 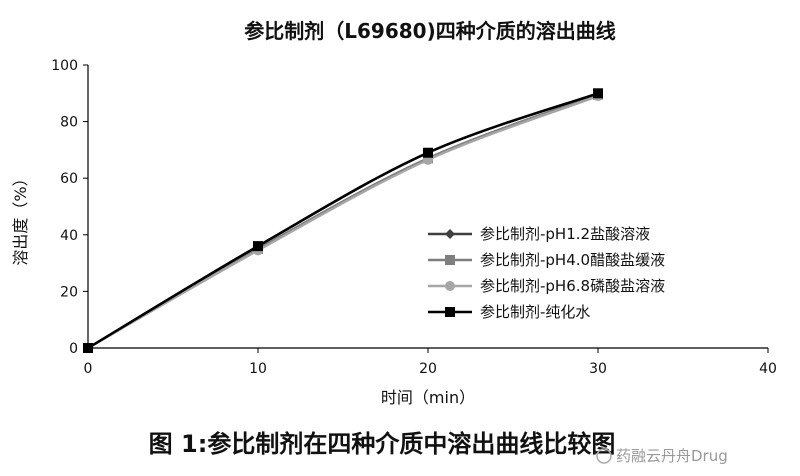 I want to click on y-tick-label: 20, so click(x=69, y=292).